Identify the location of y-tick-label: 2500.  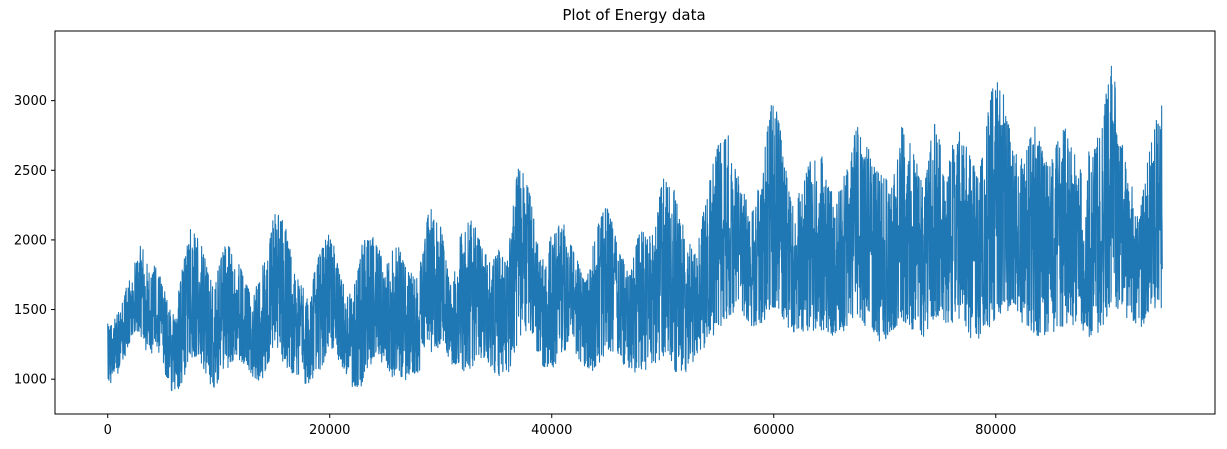
(30, 171).